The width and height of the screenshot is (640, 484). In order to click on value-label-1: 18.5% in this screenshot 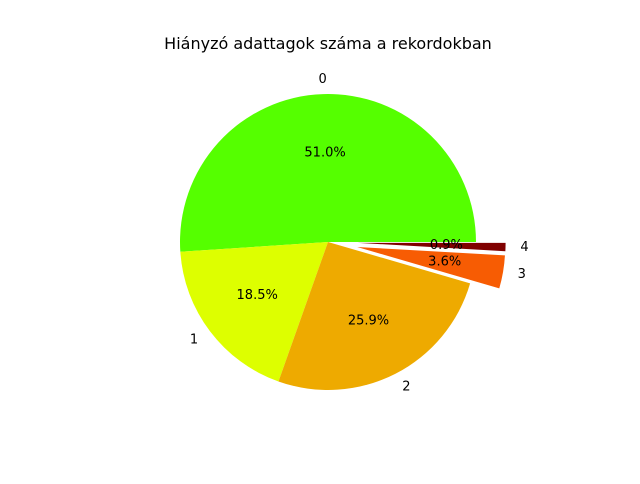, I will do `click(257, 295)`.